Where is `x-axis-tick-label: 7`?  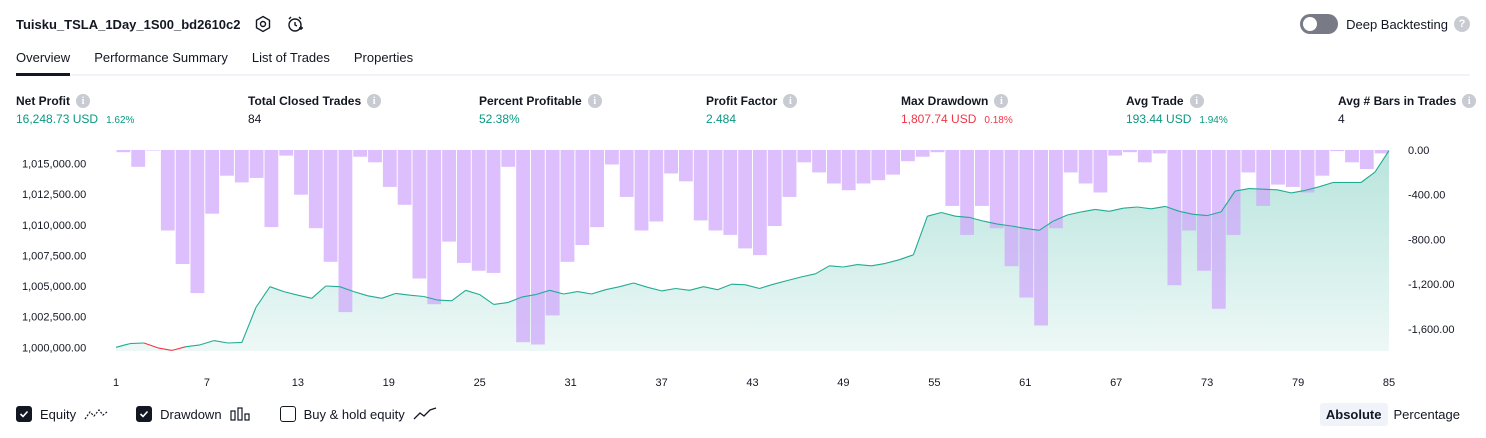 x-axis-tick-label: 7 is located at coordinates (207, 383).